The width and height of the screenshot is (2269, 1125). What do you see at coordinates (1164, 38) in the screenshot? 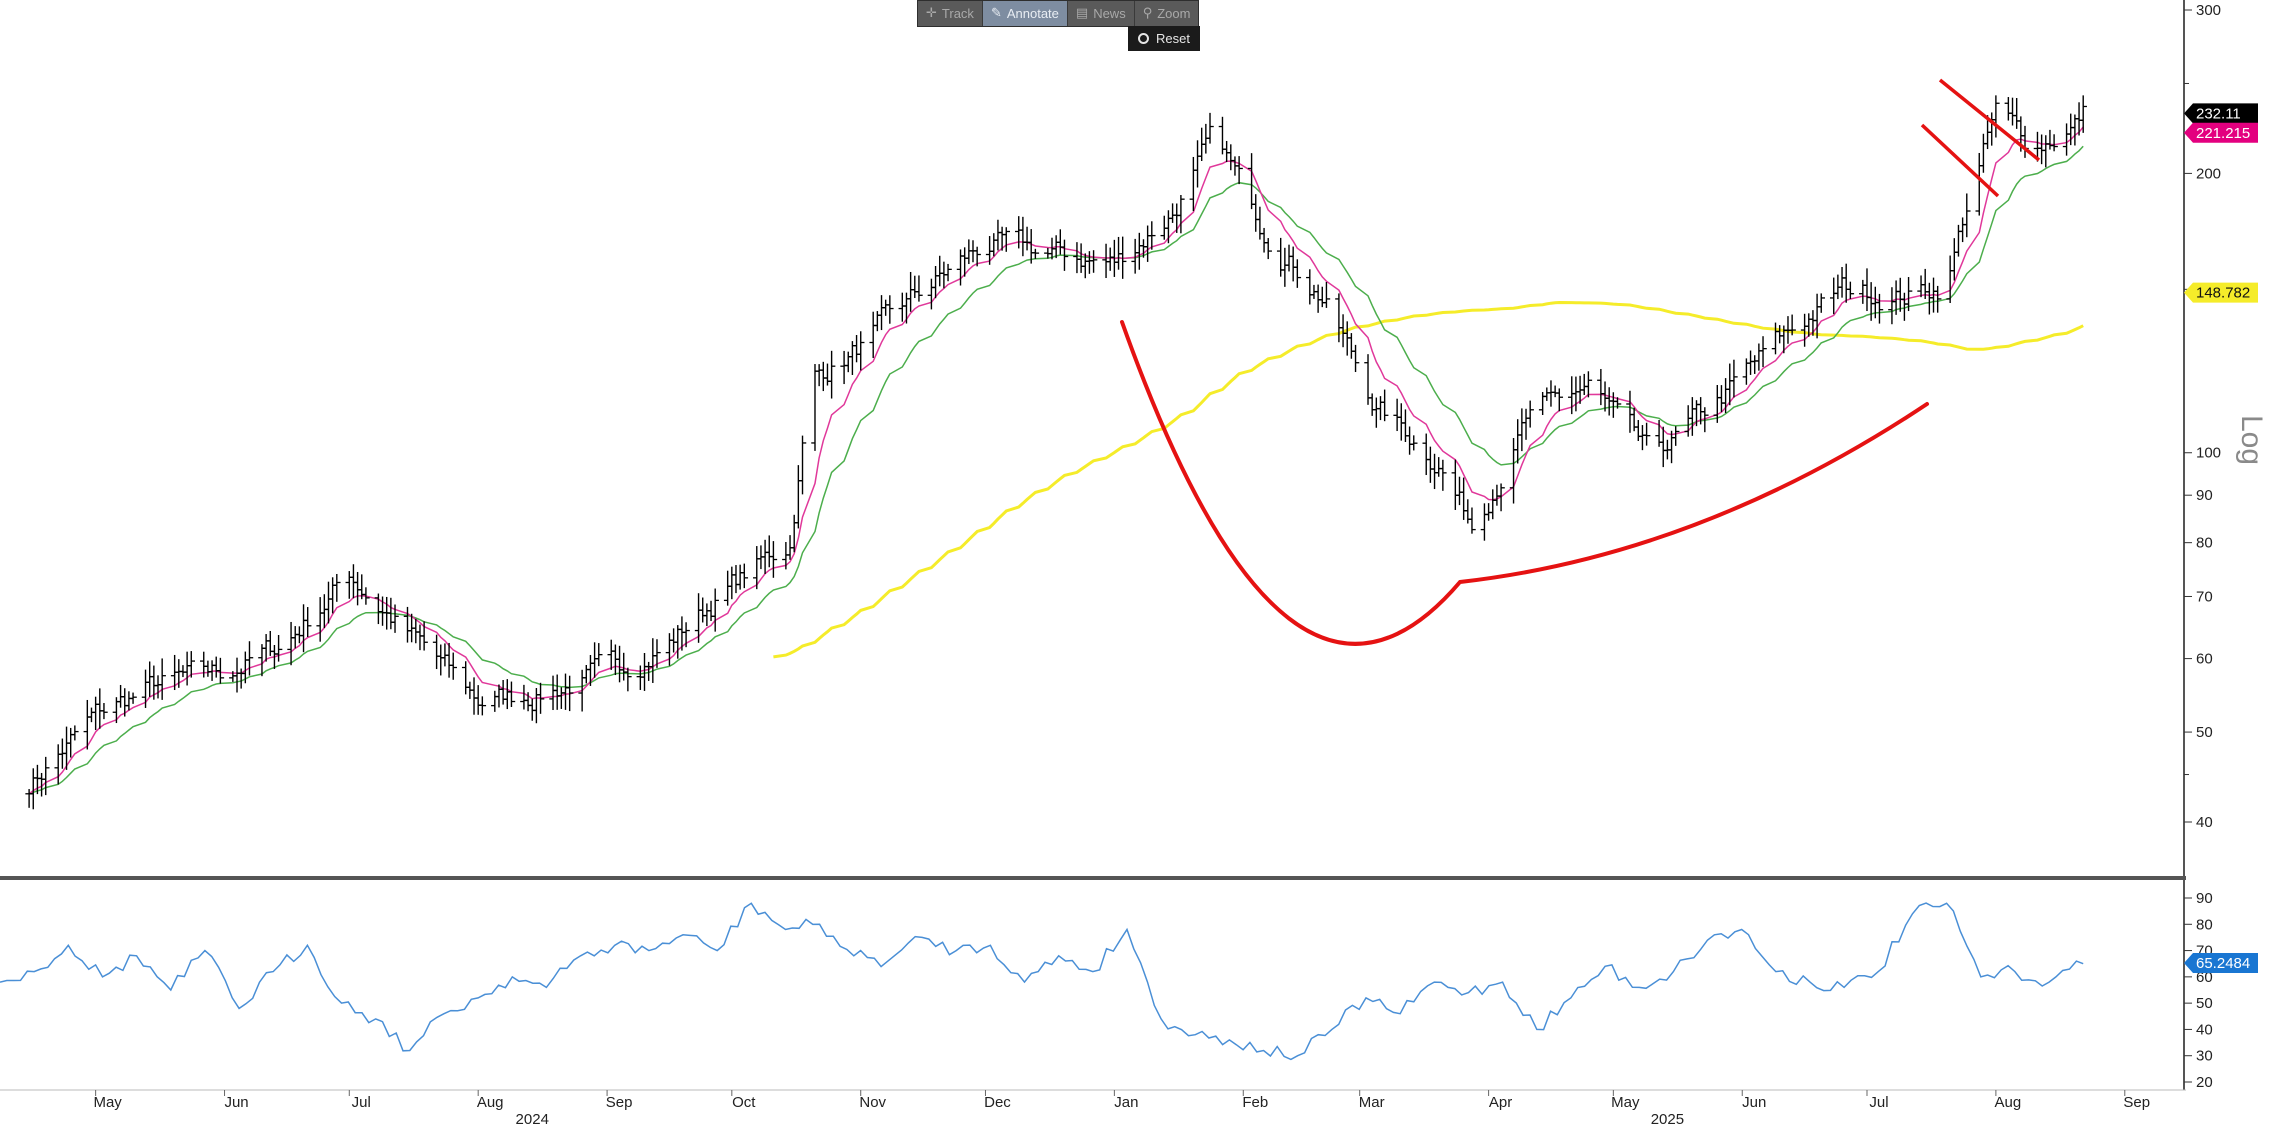
I see `reset-button: Reset` at bounding box center [1164, 38].